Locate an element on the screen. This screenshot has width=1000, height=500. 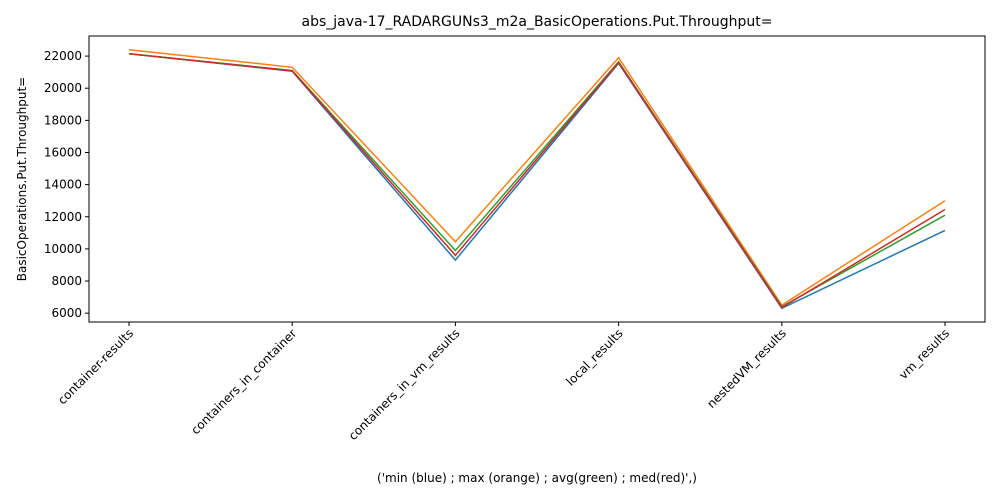
x-tick-label: containers_in_vm_results is located at coordinates (404, 384).